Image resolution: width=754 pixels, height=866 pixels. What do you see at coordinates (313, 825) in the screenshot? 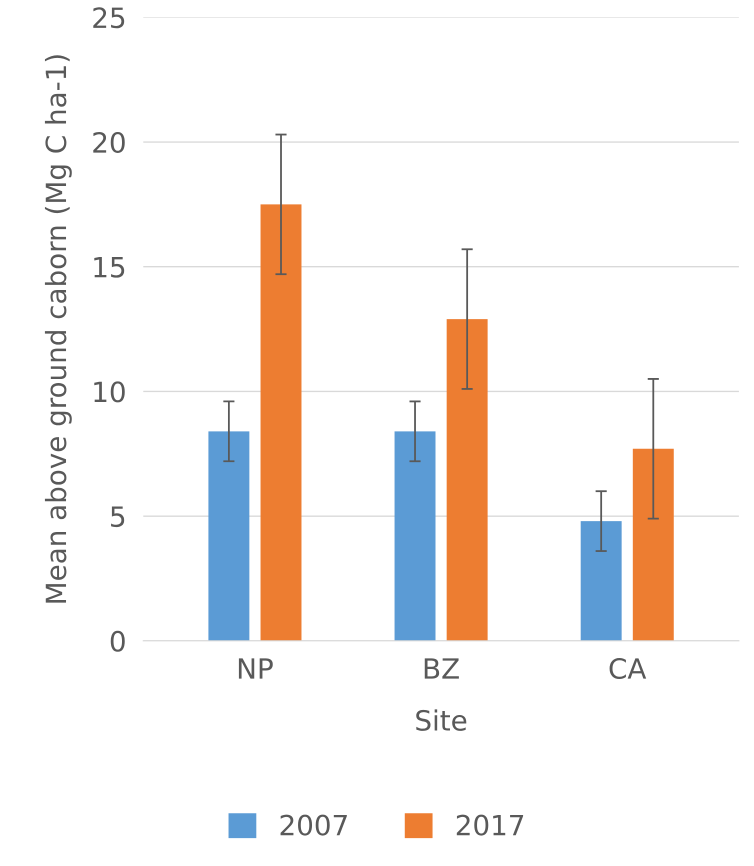
I see `legend-label: 2007` at bounding box center [313, 825].